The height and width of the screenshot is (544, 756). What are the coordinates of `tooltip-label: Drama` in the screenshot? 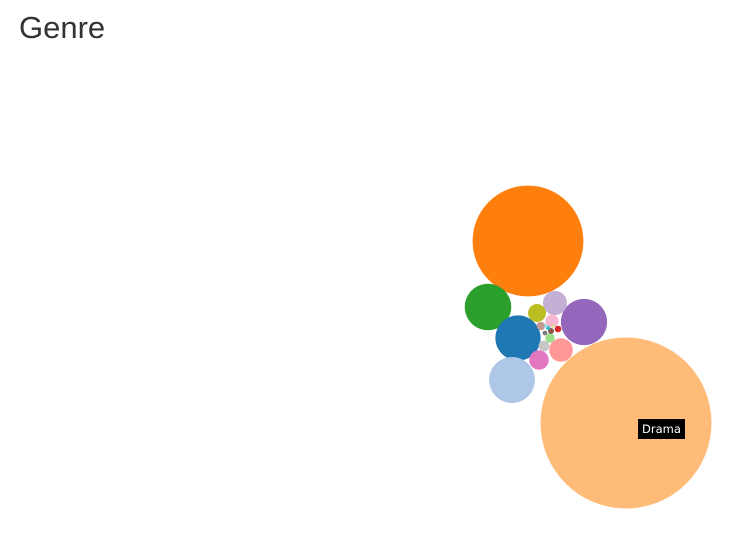 It's located at (661, 429).